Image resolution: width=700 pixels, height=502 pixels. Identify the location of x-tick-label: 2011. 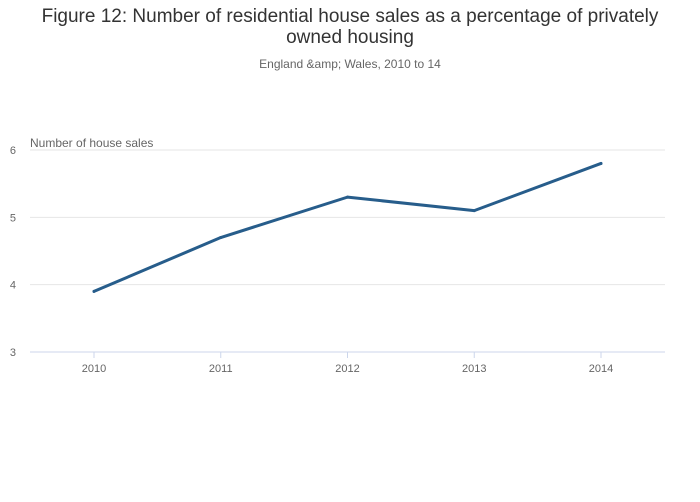
(221, 369).